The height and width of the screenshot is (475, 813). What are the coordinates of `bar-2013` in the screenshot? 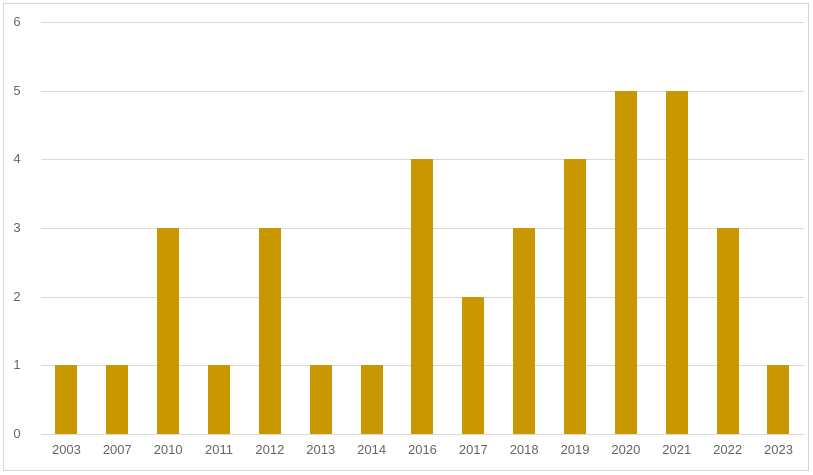 It's located at (320, 399).